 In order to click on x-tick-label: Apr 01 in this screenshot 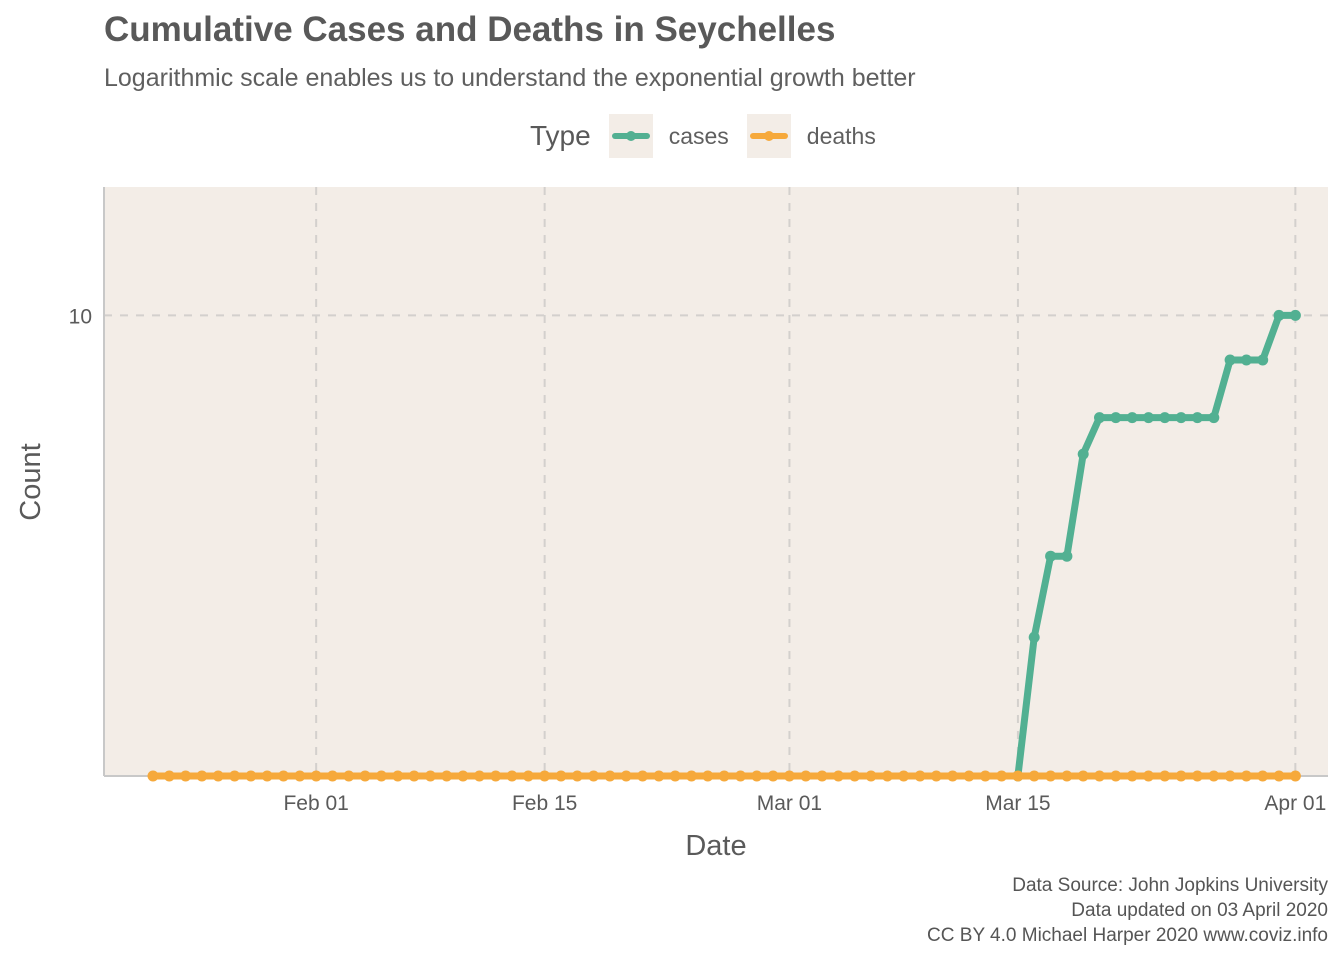, I will do `click(1295, 803)`.